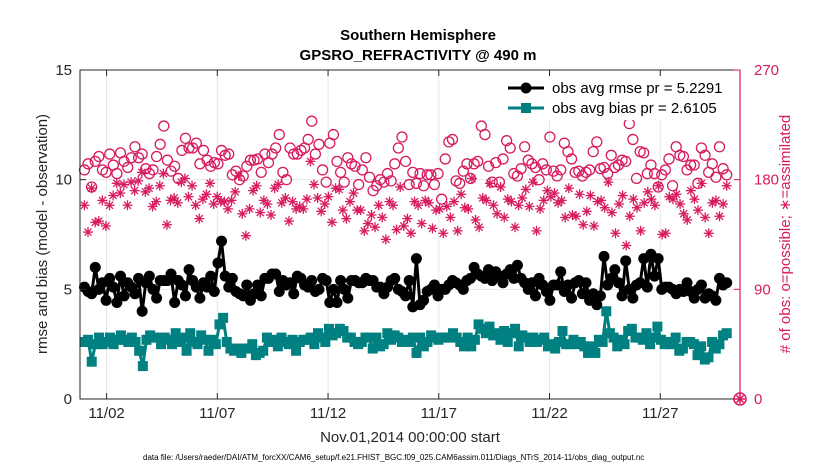 This screenshot has width=830, height=470. I want to click on x-tick-label-3: 11/17, so click(439, 413).